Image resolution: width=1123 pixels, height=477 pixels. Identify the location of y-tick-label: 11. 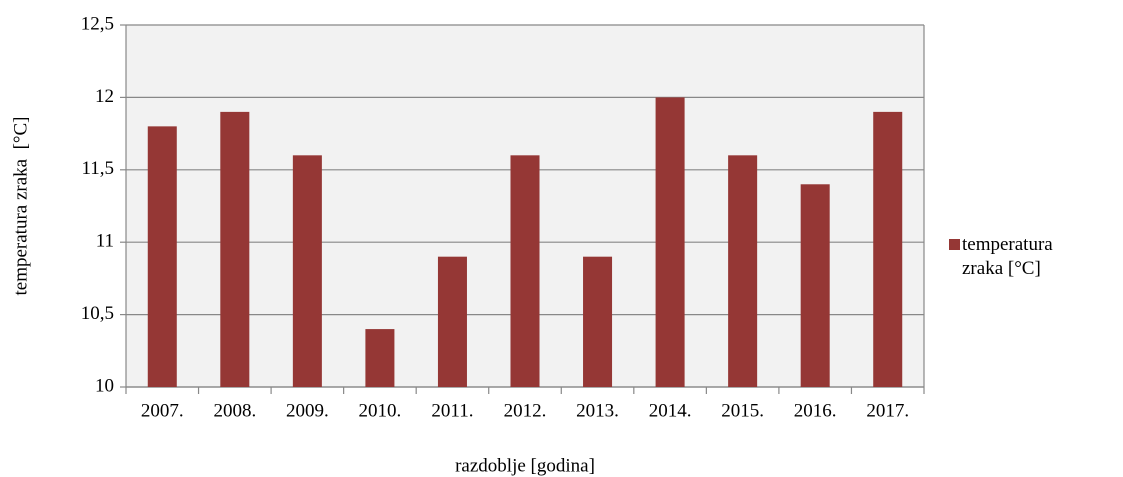
(105, 241).